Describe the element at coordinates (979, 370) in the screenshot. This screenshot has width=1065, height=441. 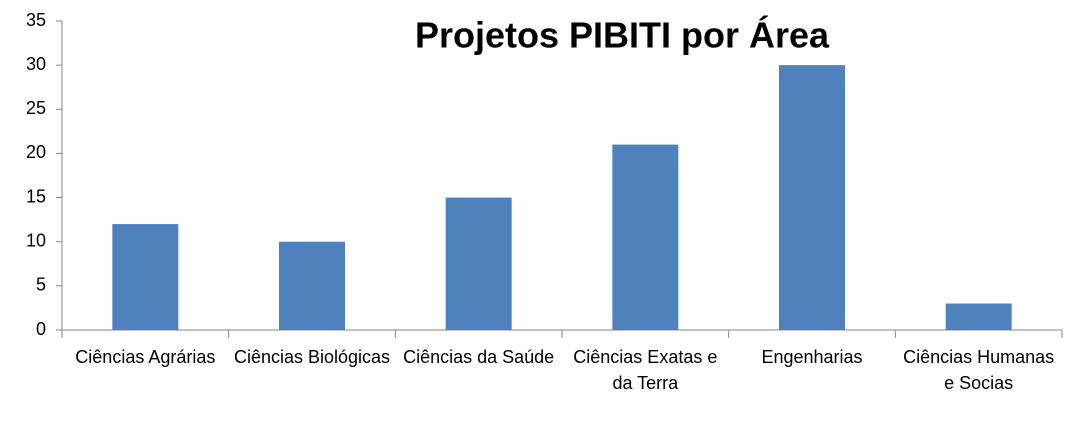
I see `x-tick-label: Ciências Humanas e Socias` at that location.